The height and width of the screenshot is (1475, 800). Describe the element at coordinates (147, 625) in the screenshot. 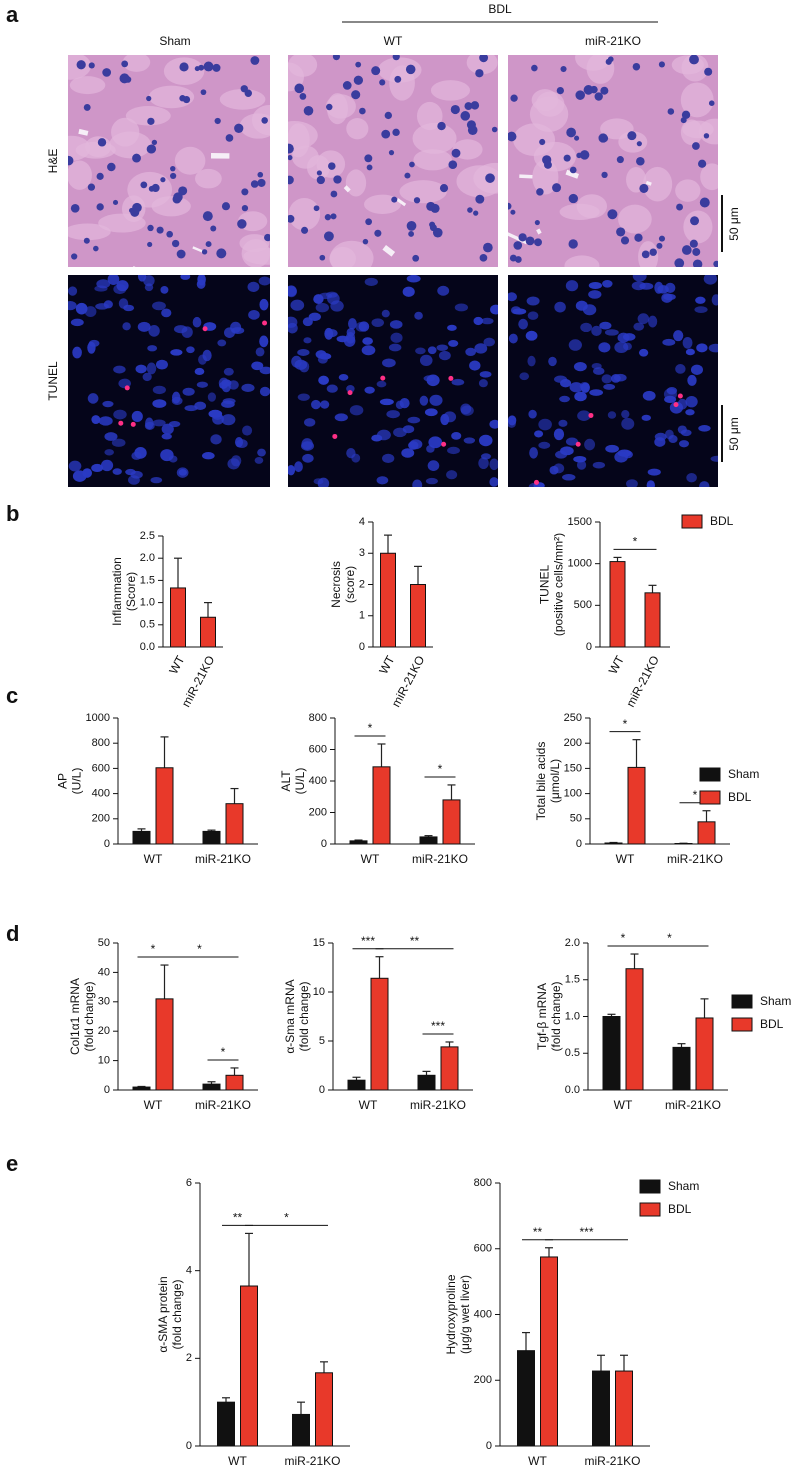

I see `y-tick-label: 0.5` at that location.